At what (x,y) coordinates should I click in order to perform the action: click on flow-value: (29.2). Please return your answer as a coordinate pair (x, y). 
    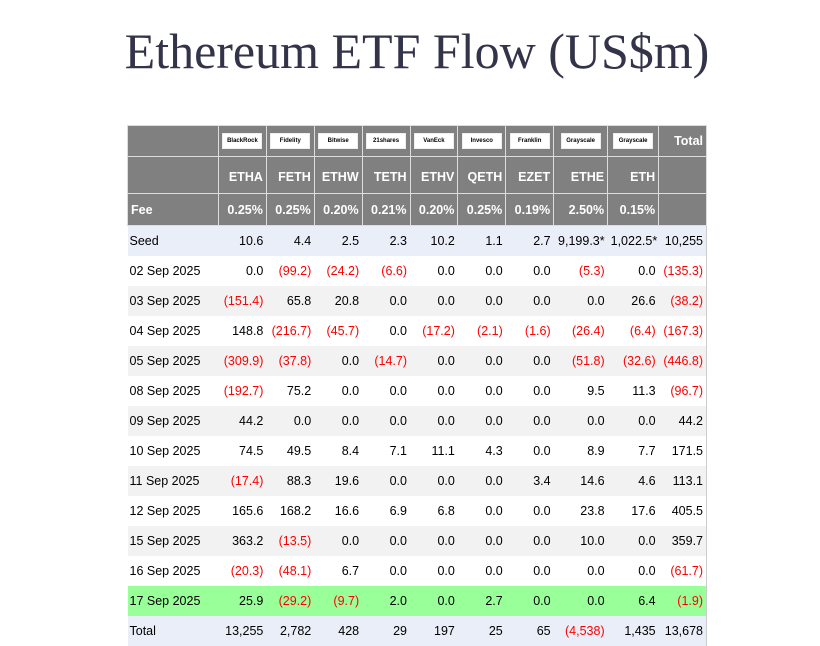
    Looking at the image, I should click on (290, 601).